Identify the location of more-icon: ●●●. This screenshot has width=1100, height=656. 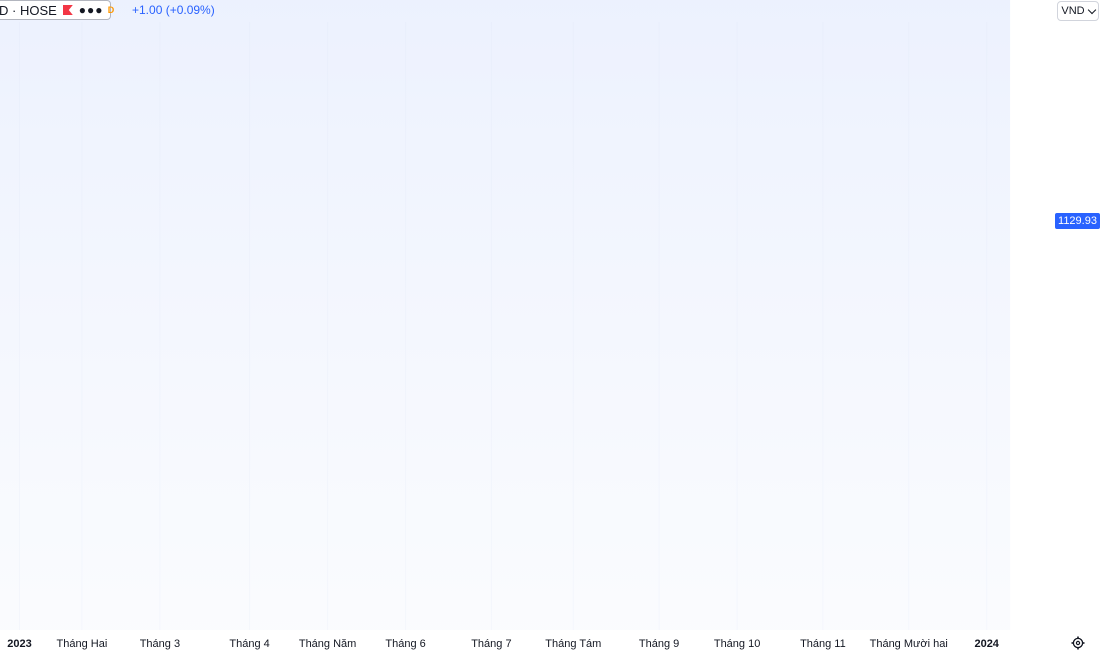
(91, 10).